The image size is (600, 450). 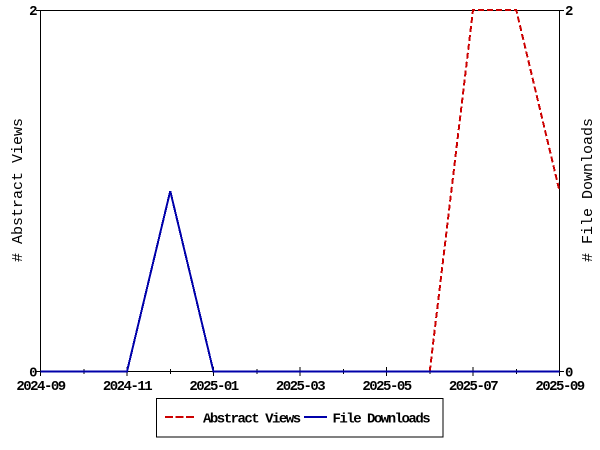 What do you see at coordinates (588, 190) in the screenshot?
I see `svg-text: # File Downloads` at bounding box center [588, 190].